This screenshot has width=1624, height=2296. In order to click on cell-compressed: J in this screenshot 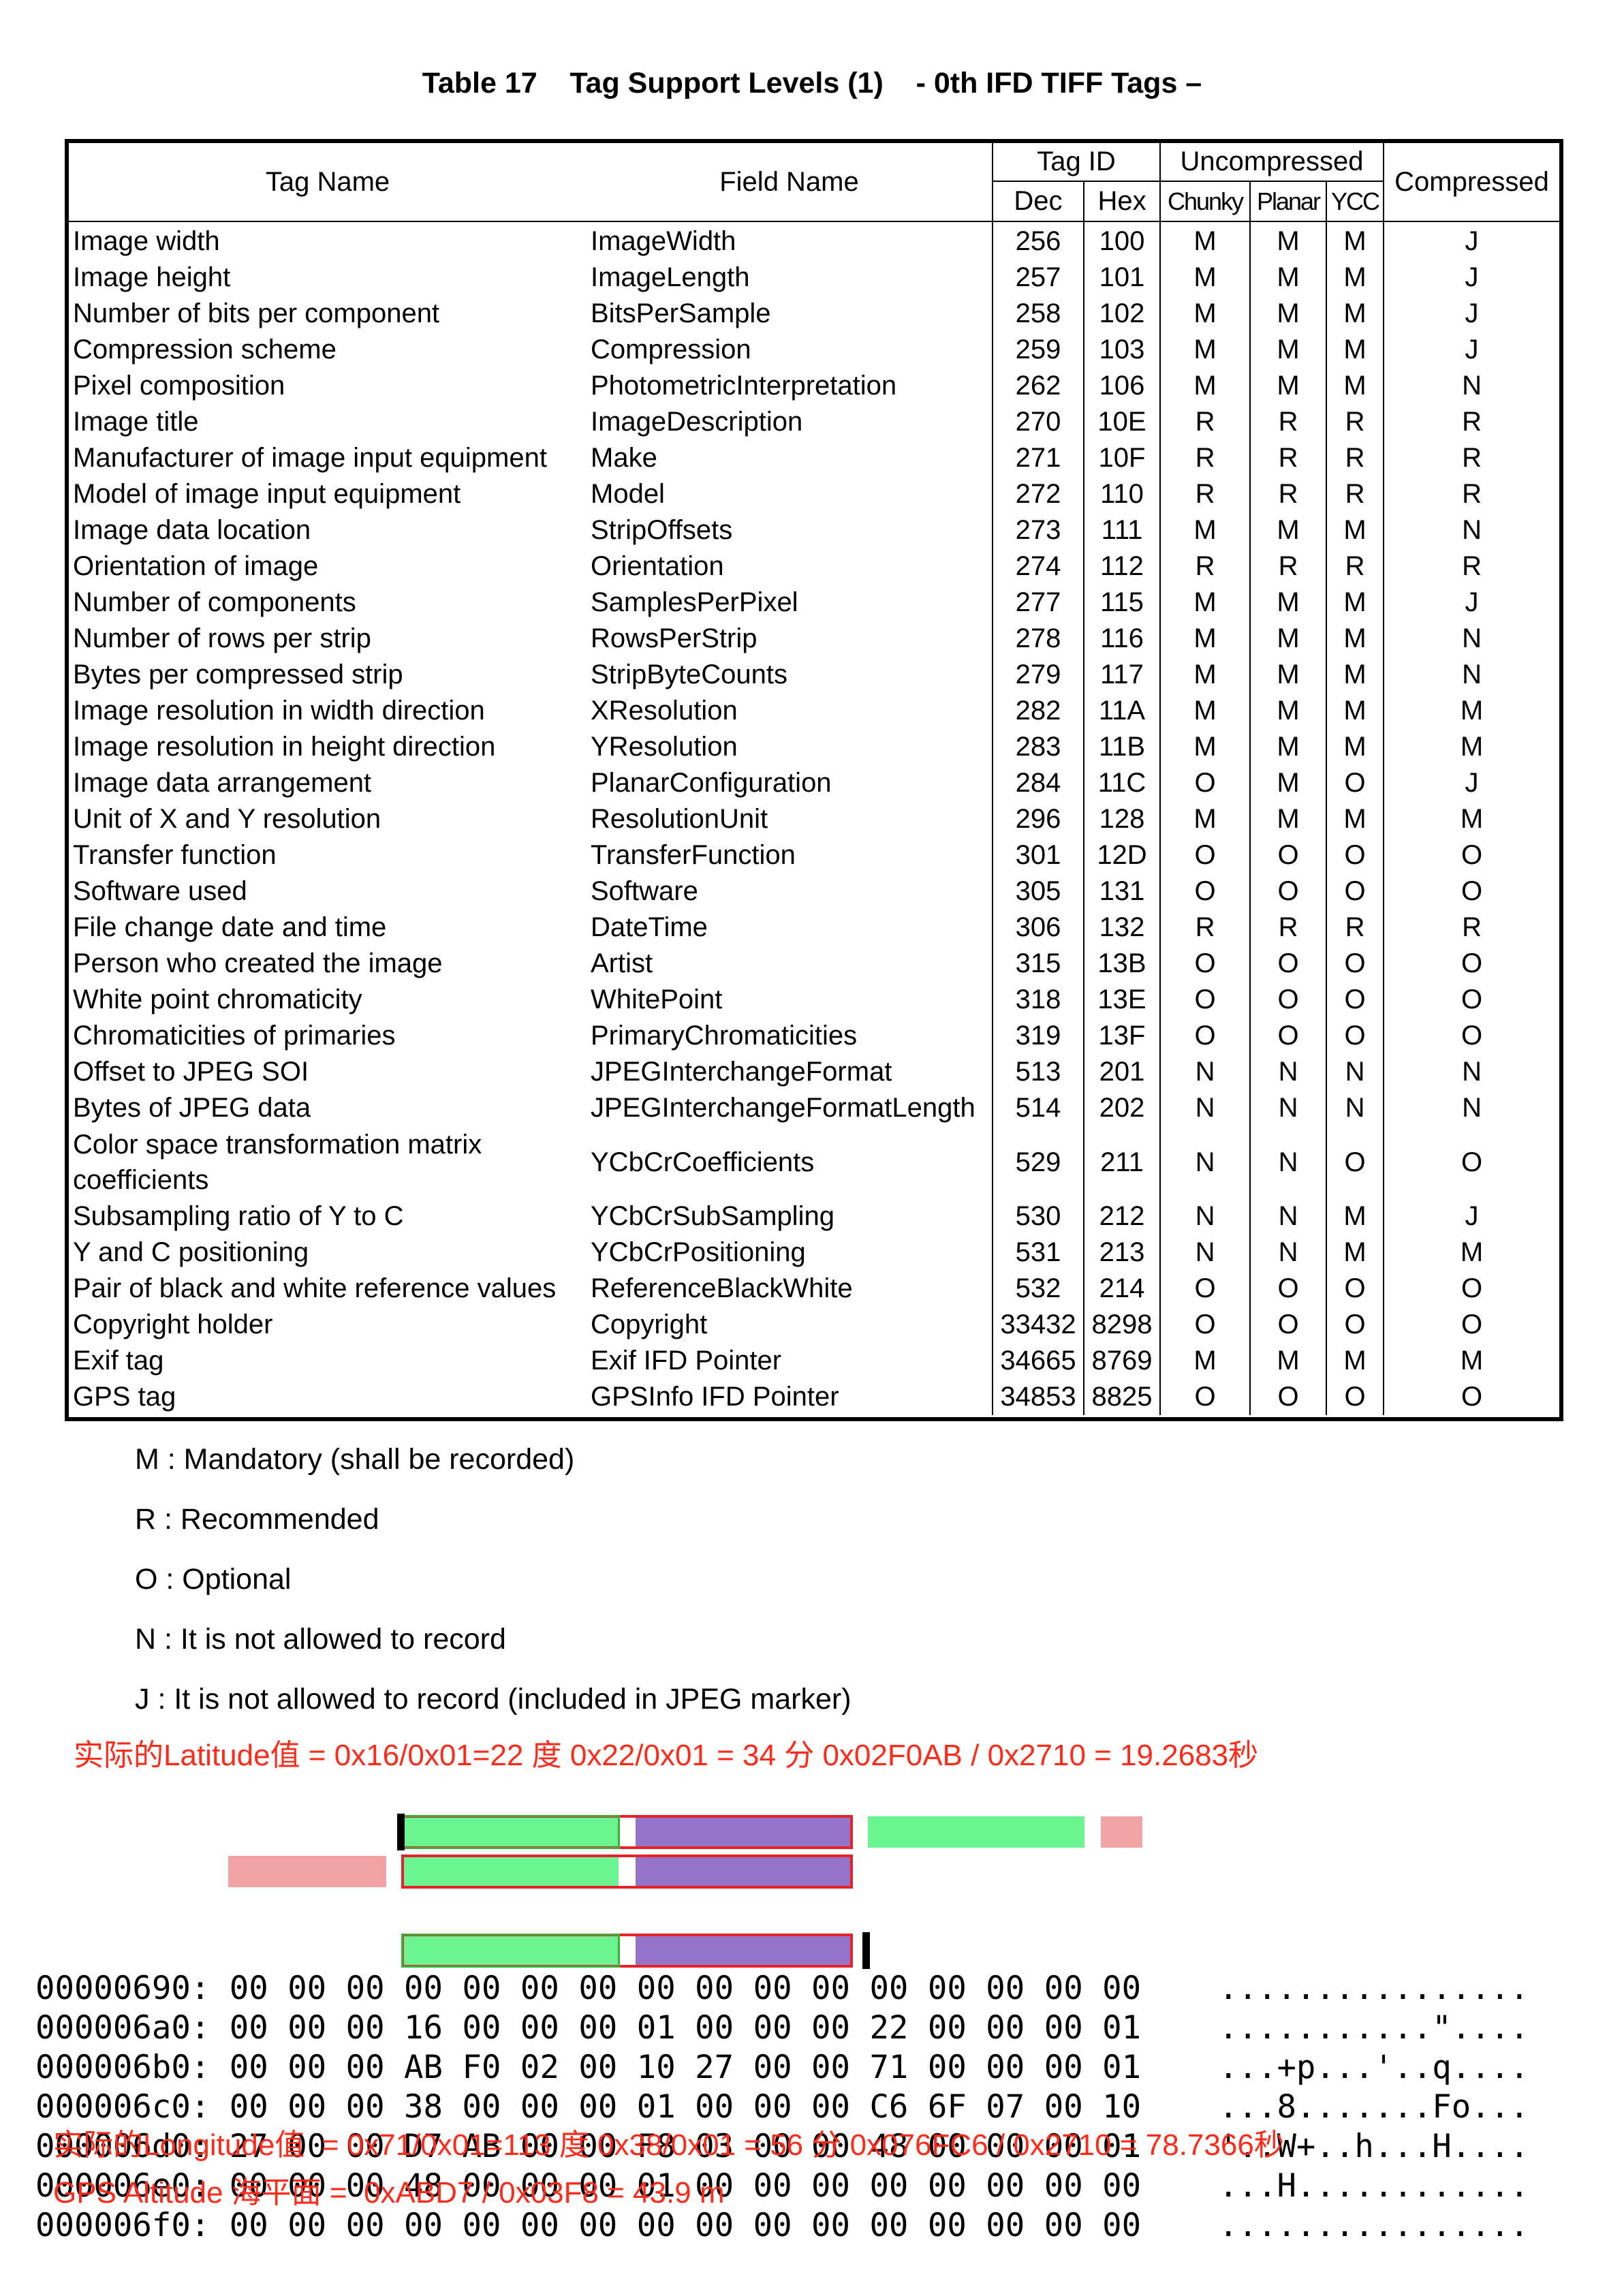, I will do `click(1472, 313)`.